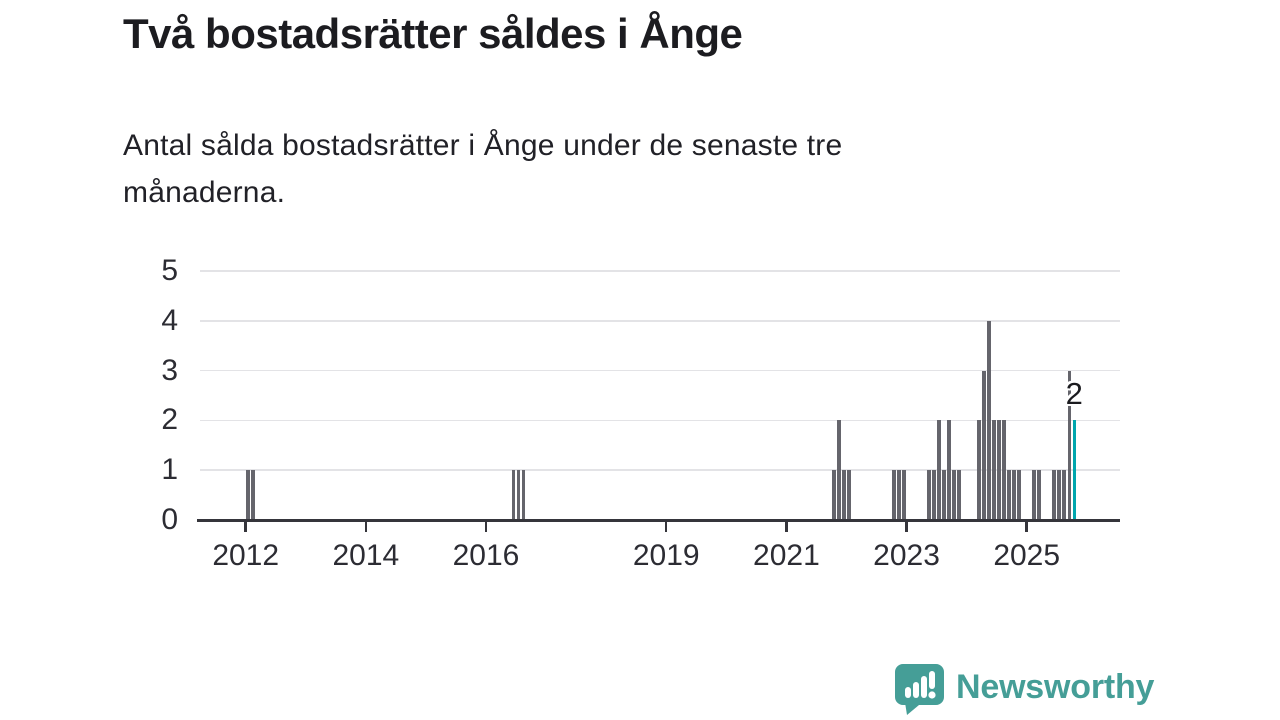  Describe the element at coordinates (666, 555) in the screenshot. I see `x-tick-label: 2019` at that location.